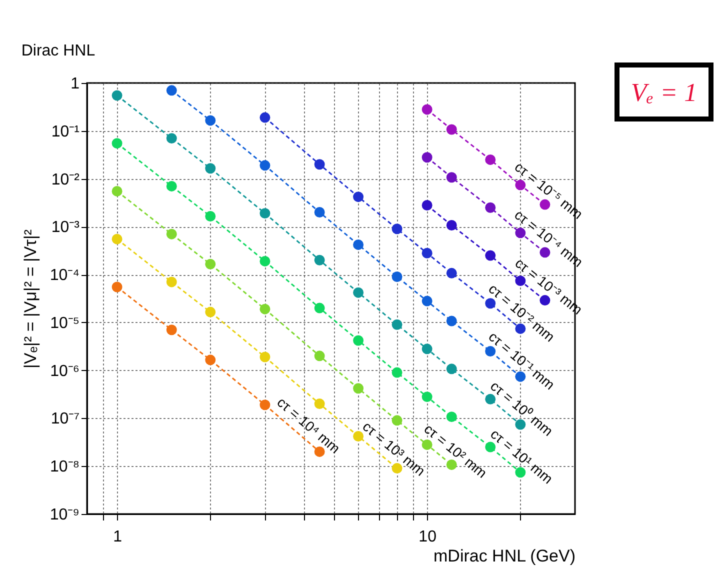 The width and height of the screenshot is (717, 567). What do you see at coordinates (30, 299) in the screenshot?
I see `y-axis-title: |Vₑ|² = |Vμ|² = |Vτ|²` at bounding box center [30, 299].